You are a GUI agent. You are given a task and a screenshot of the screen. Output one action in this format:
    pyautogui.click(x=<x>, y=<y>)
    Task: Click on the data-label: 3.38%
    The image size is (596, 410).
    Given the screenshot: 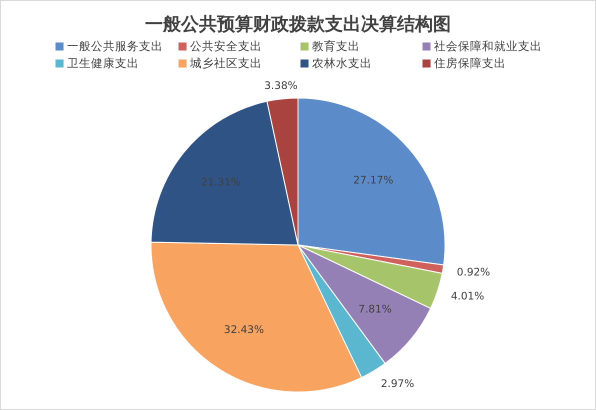 What is the action you would take?
    pyautogui.click(x=281, y=86)
    